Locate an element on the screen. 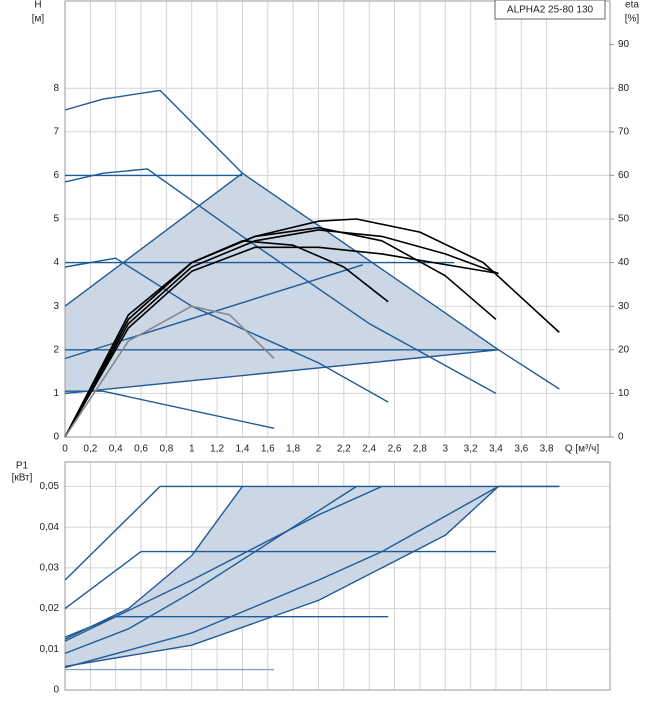  y2-label: [%] is located at coordinates (632, 19).